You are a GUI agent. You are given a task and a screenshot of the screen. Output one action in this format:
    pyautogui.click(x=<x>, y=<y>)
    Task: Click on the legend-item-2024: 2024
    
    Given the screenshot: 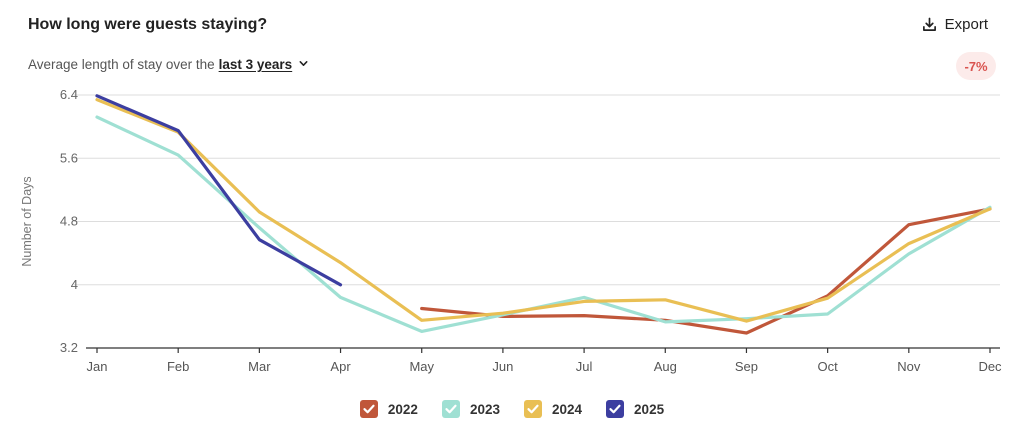 What is the action you would take?
    pyautogui.click(x=553, y=409)
    